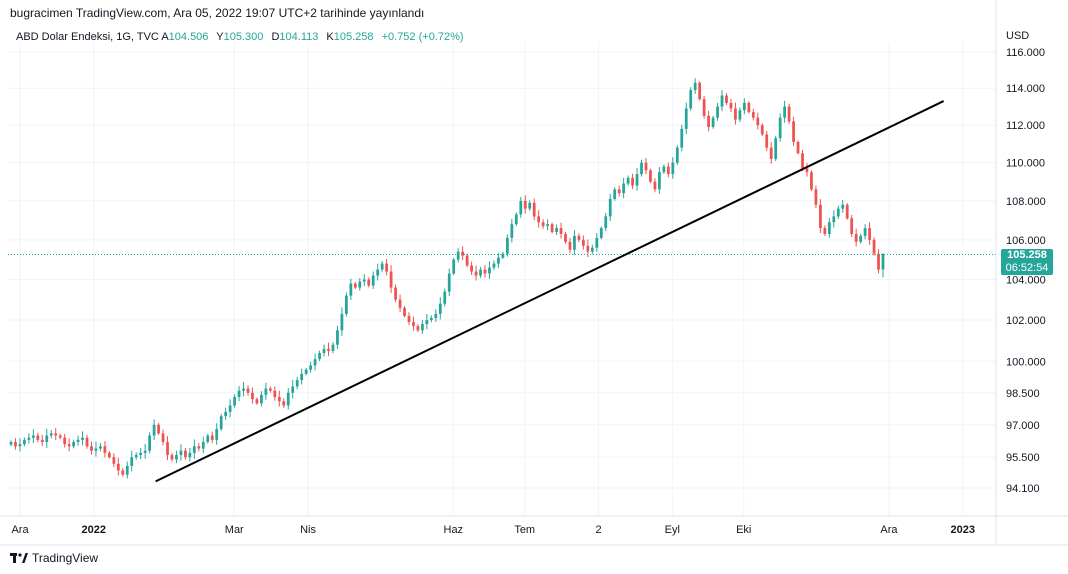 The image size is (1068, 574). I want to click on y-tick-label: 104.000, so click(1026, 281).